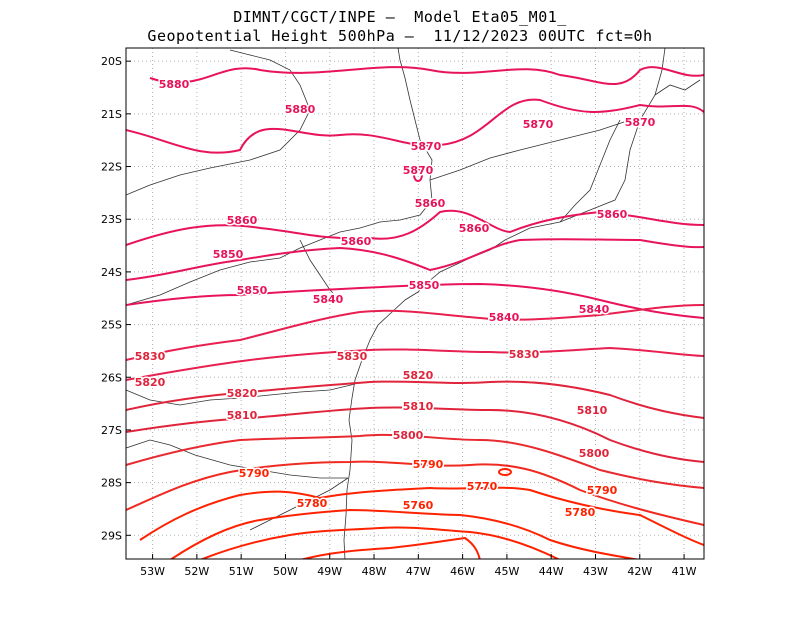 The height and width of the screenshot is (618, 800). I want to click on contour-label: 5760, so click(418, 505).